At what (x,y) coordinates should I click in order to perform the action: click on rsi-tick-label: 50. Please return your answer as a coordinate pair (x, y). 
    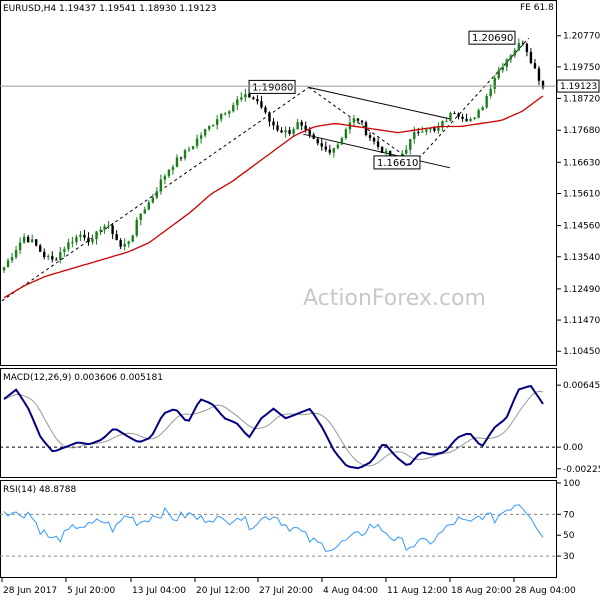
    Looking at the image, I should click on (569, 536).